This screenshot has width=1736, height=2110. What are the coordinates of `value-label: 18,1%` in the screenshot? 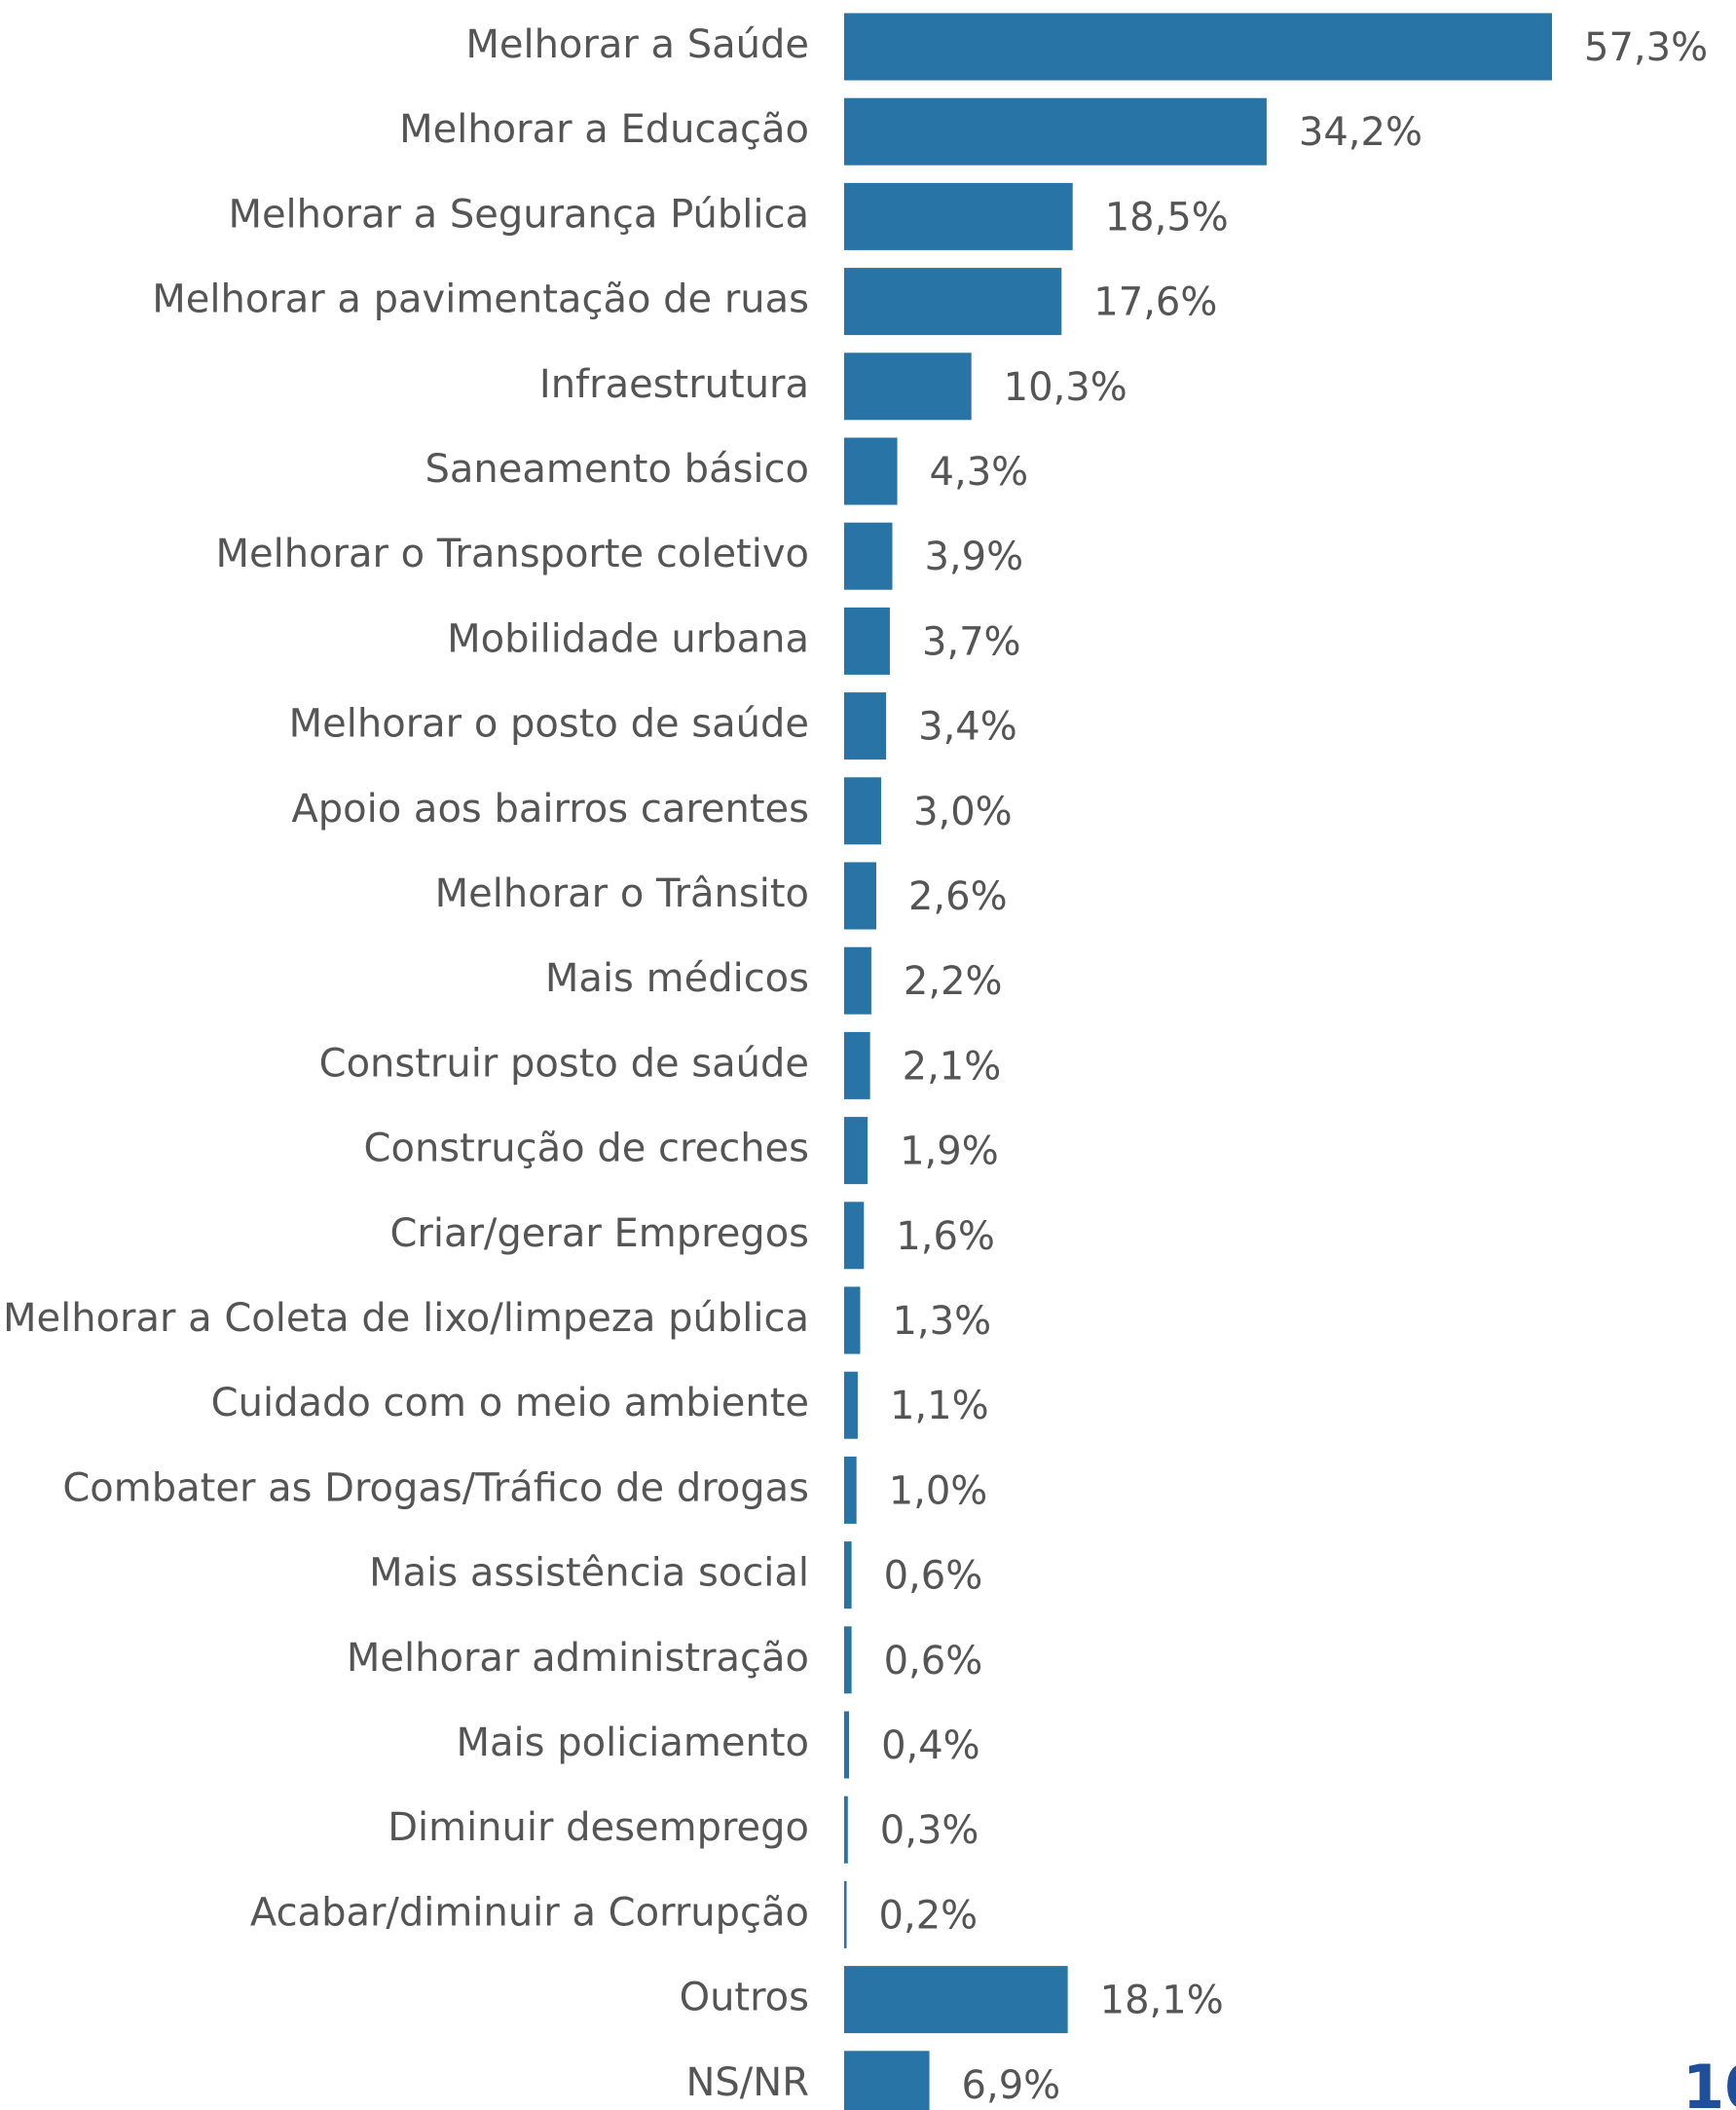 It's located at (1162, 2001).